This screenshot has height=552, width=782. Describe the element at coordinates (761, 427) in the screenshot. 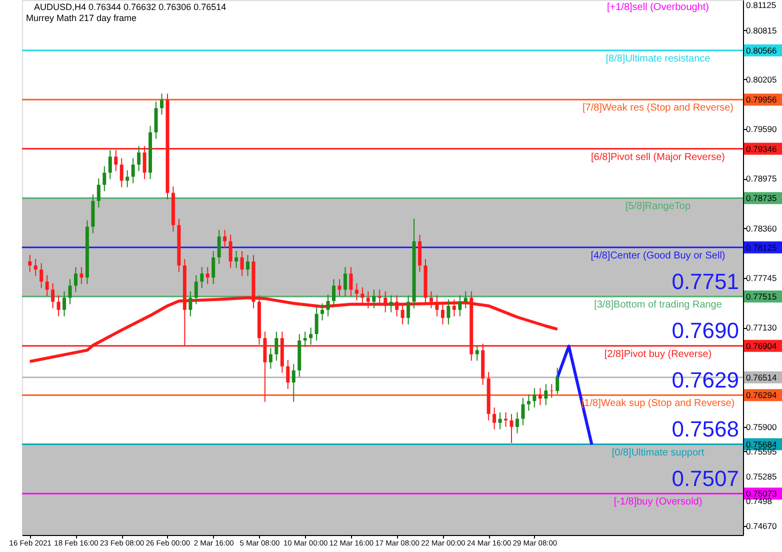

I see `y-tick-label: 0.75900` at that location.